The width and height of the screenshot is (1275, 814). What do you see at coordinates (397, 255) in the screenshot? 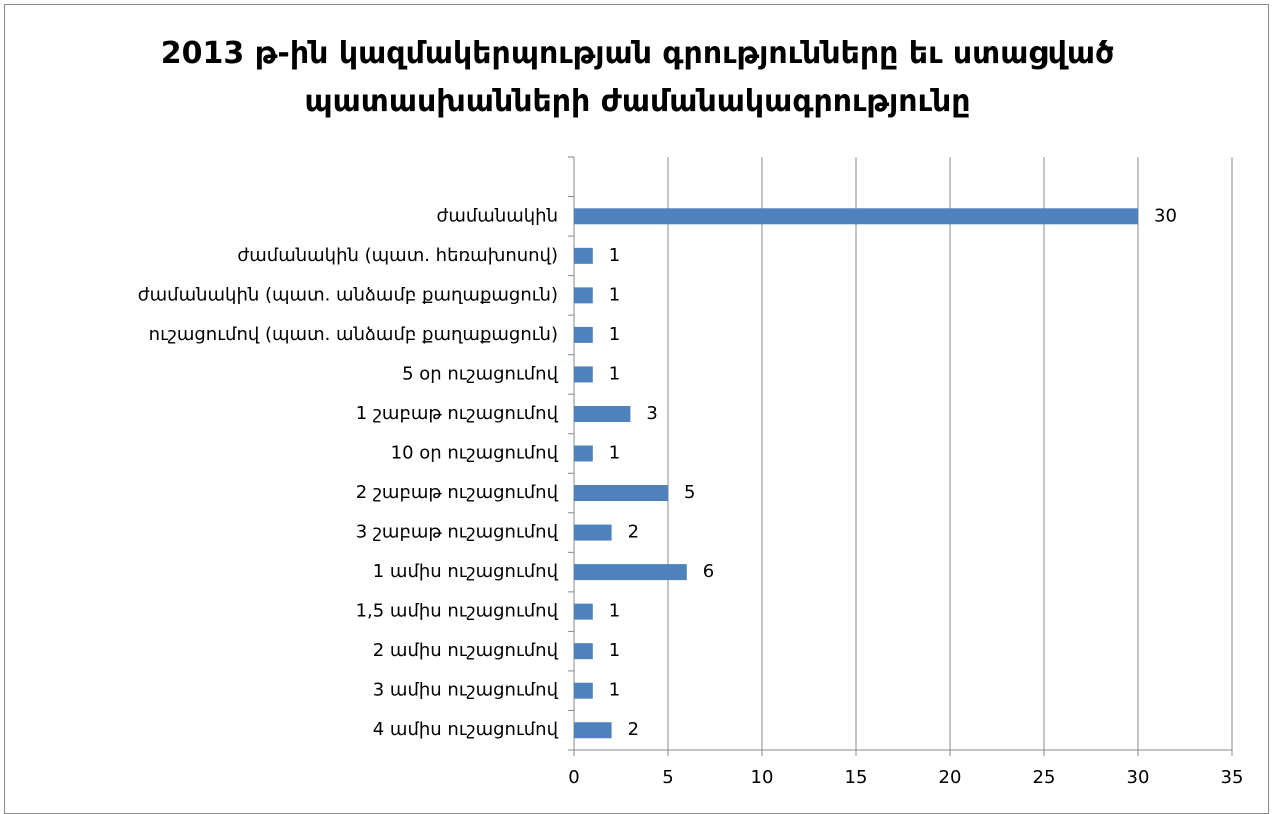
I see `y-tick-label: ժամանակին (պատ. հեռախոսով)` at bounding box center [397, 255].